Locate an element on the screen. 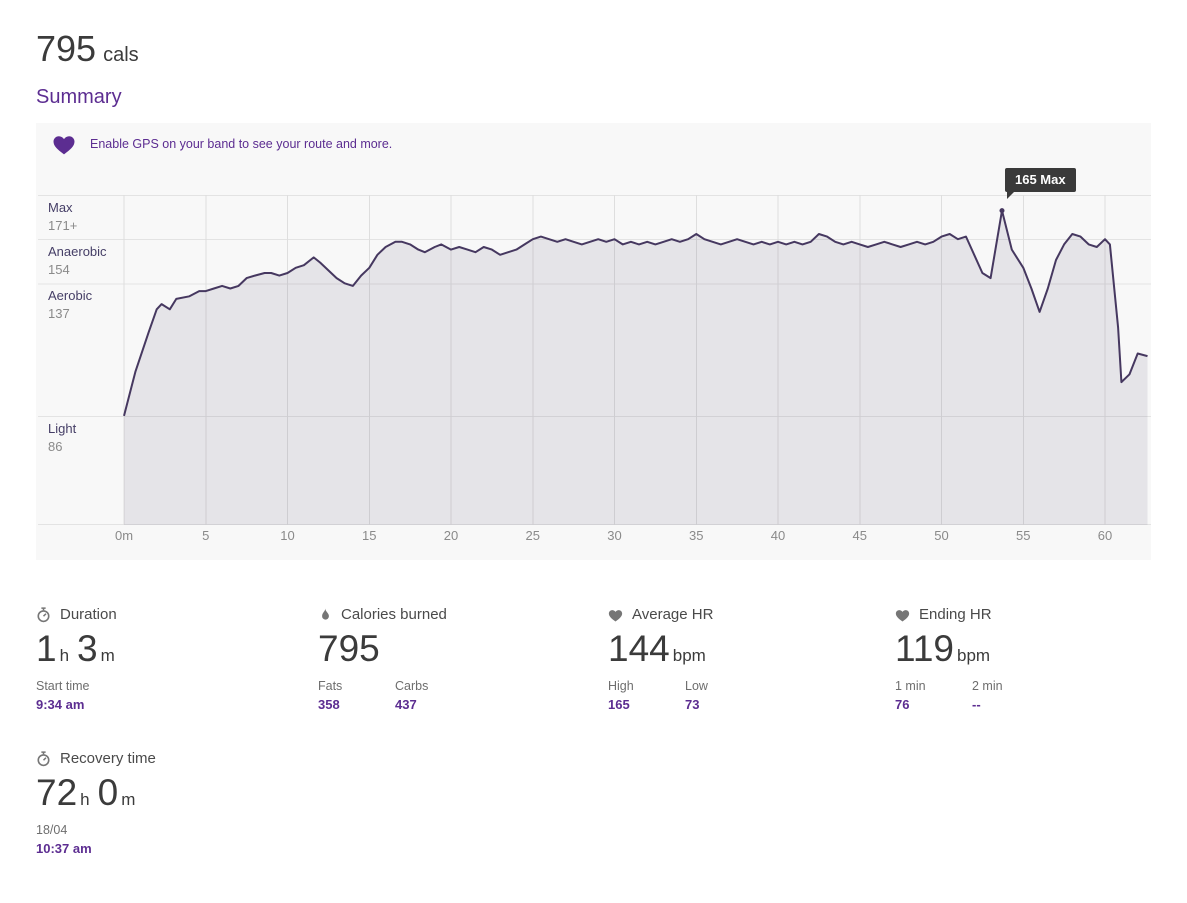  peak-marker-dot is located at coordinates (1002, 211).